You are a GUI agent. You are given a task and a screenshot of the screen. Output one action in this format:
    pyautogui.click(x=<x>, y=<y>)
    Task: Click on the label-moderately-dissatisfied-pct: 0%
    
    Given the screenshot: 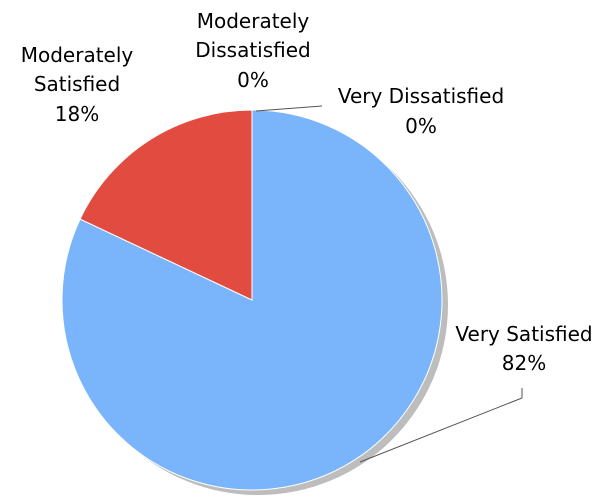 What is the action you would take?
    pyautogui.click(x=253, y=80)
    